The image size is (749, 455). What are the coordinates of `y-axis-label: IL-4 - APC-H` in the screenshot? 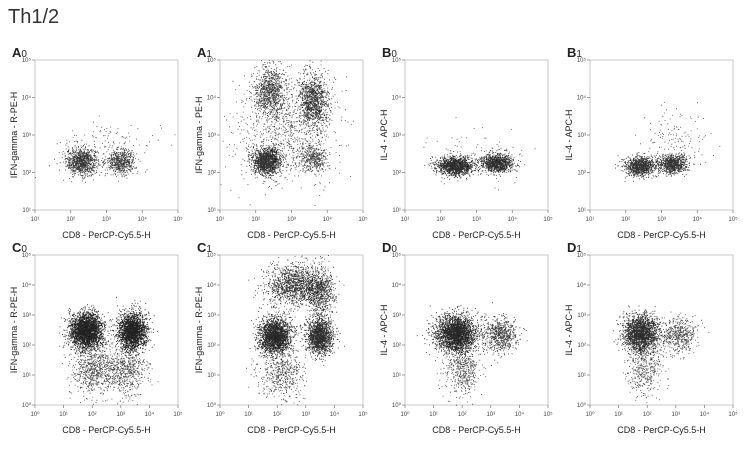 It's located at (384, 134).